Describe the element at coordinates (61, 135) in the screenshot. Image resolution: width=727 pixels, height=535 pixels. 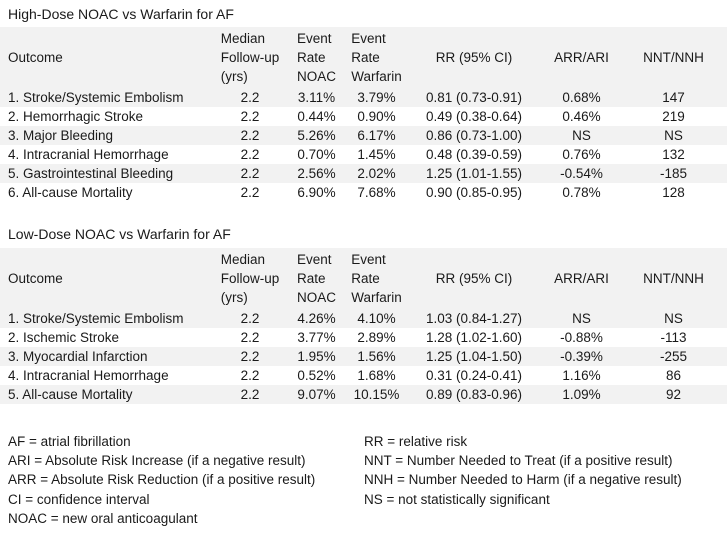
I see `outcome-cell: 3. Major Bleeding` at that location.